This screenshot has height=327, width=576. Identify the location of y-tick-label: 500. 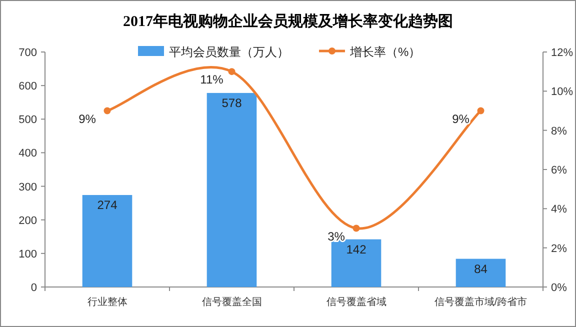
(27, 120).